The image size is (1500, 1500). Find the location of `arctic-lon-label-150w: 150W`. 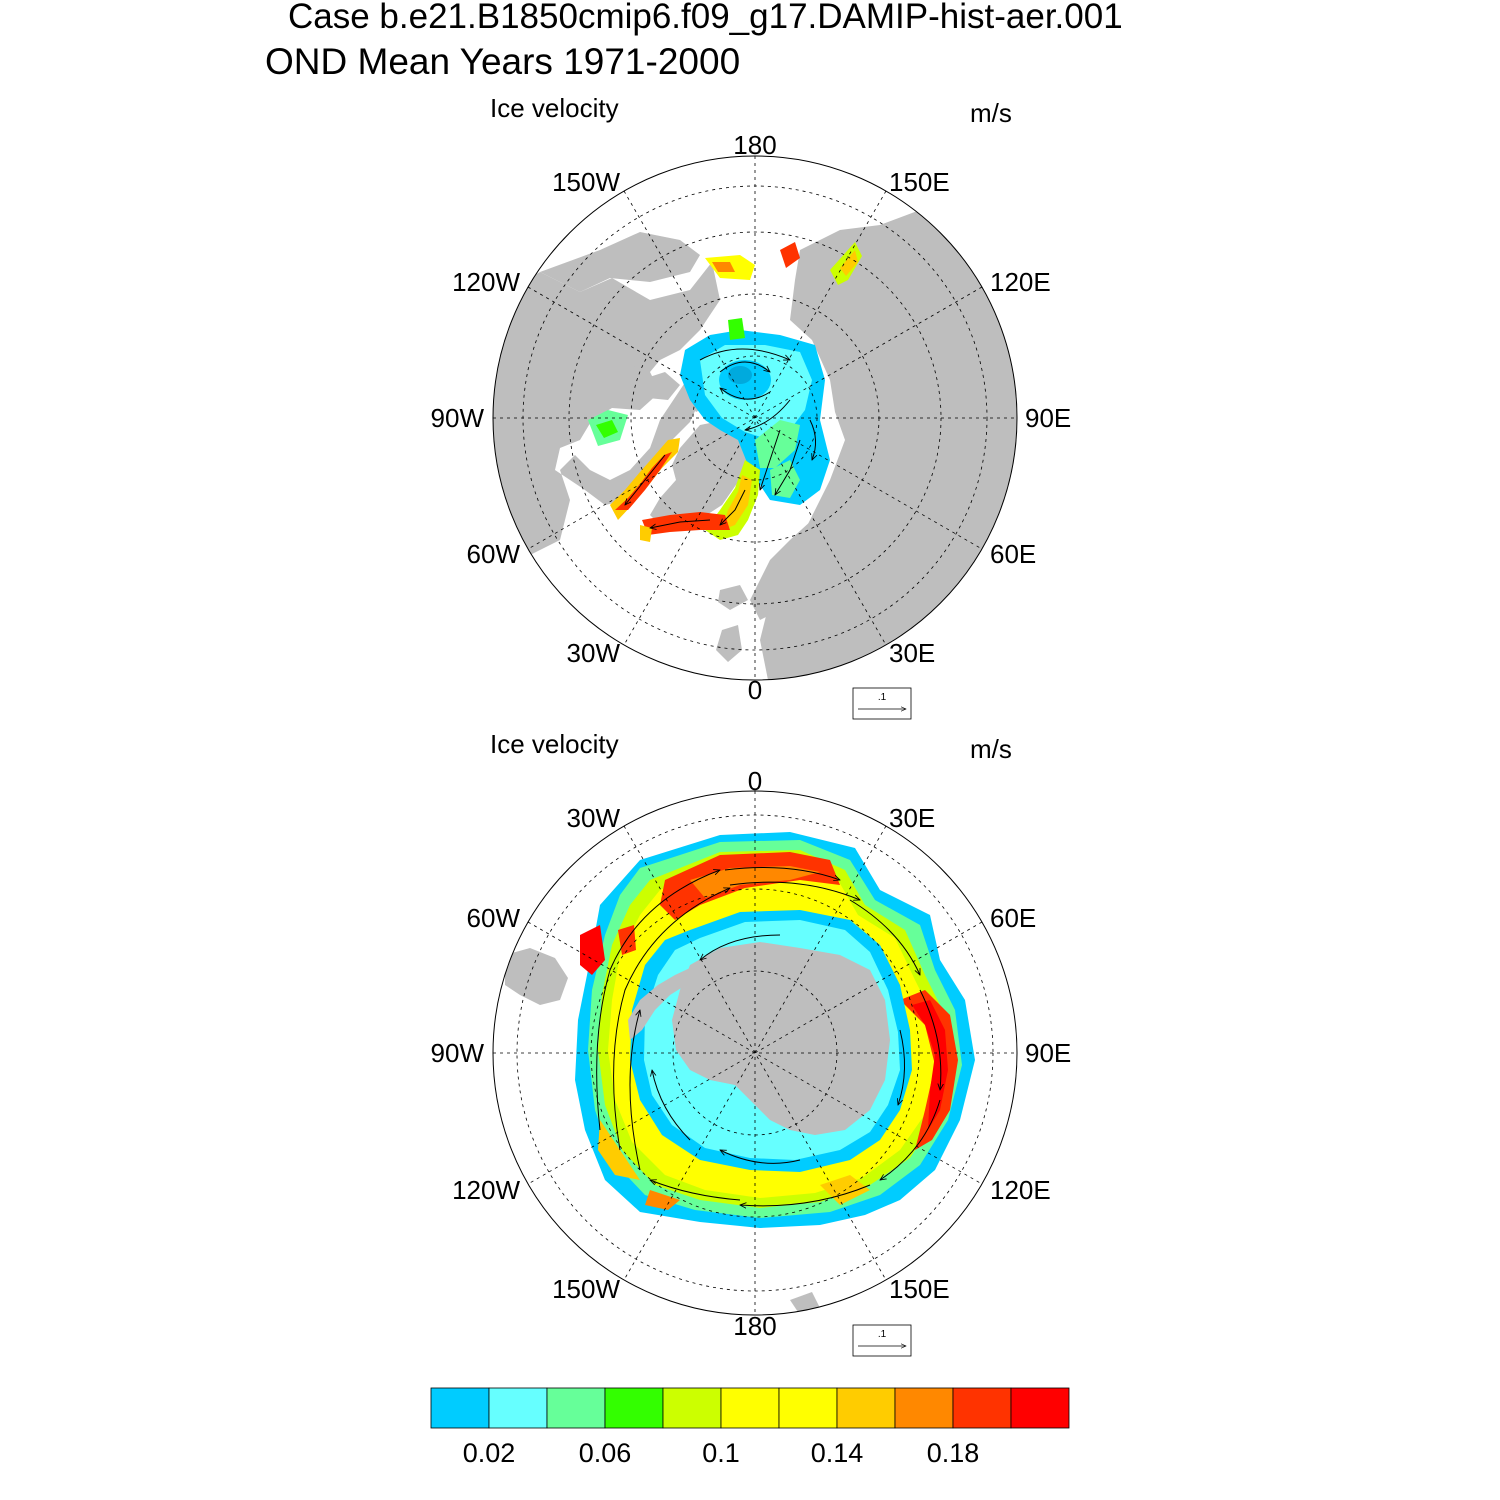

arctic-lon-label-150w: 150W is located at coordinates (586, 182).